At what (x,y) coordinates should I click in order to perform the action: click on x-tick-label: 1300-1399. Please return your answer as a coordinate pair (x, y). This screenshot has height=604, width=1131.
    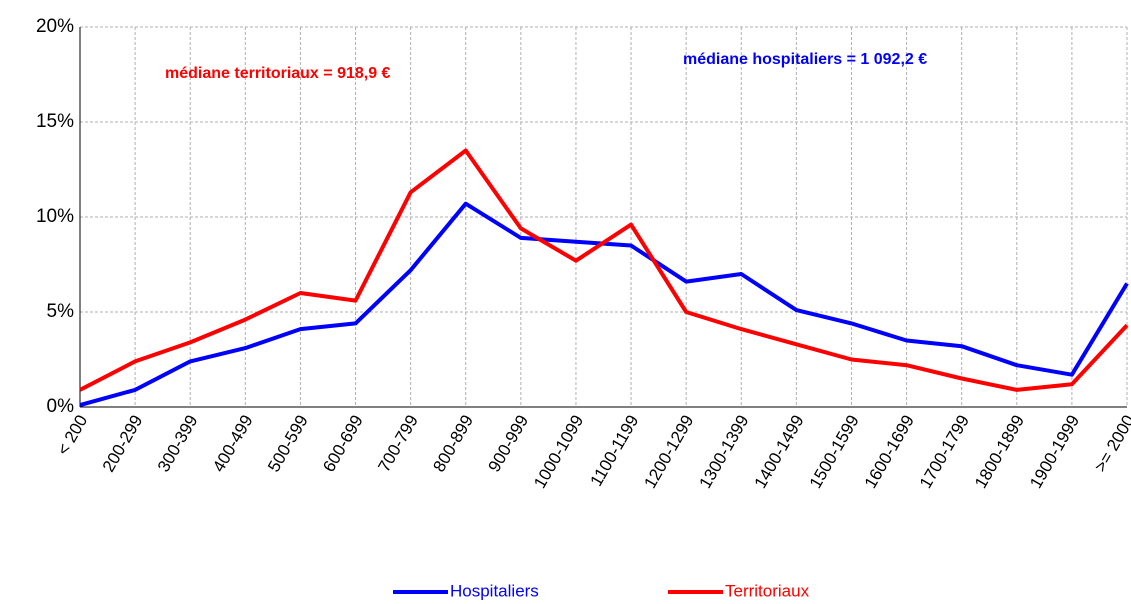
    Looking at the image, I should click on (724, 452).